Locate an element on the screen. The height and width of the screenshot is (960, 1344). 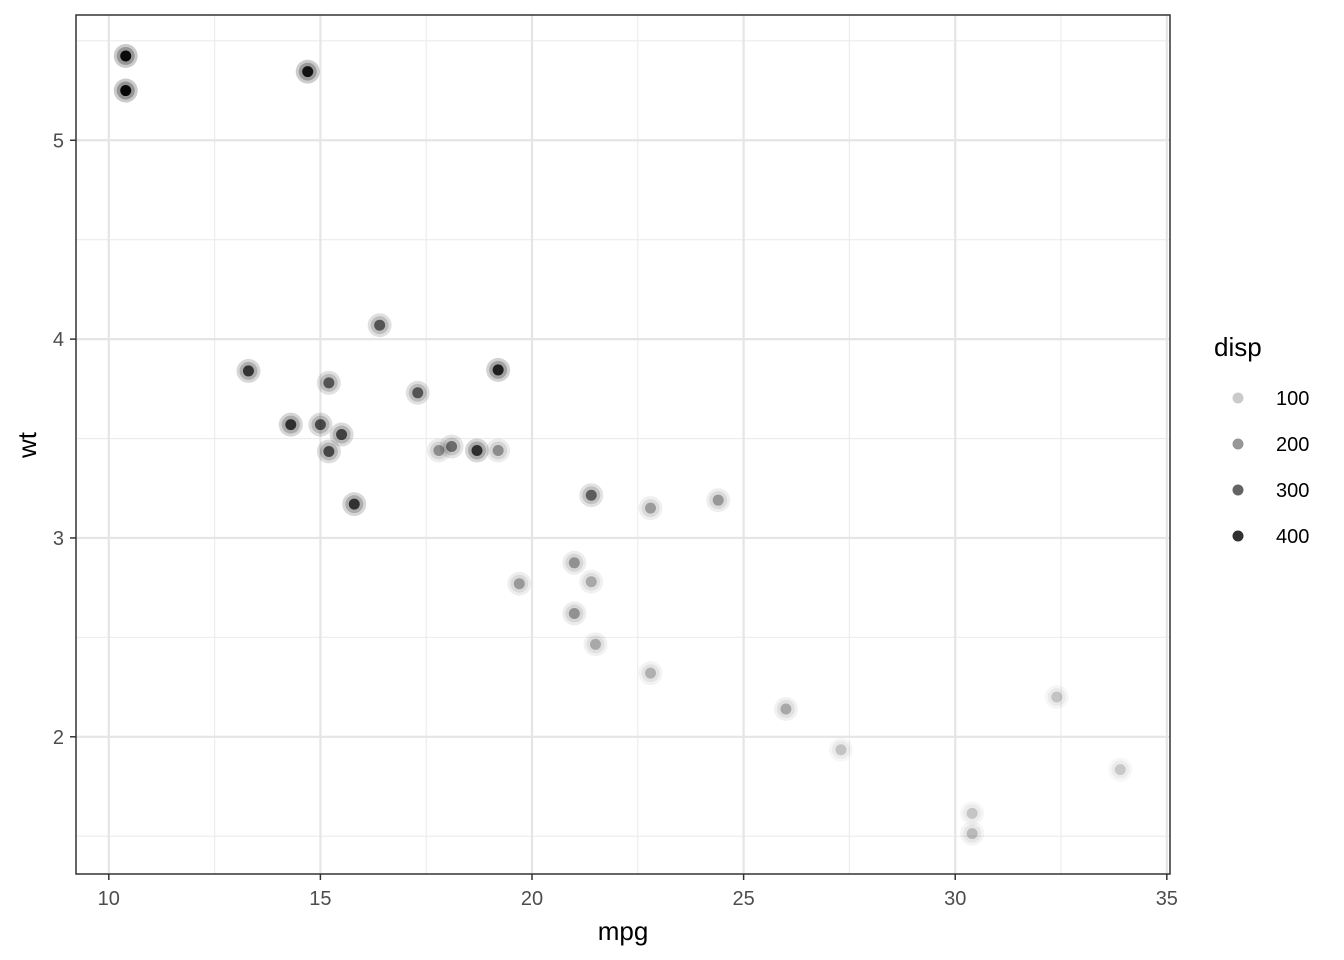
legend-title: disp is located at coordinates (1238, 347).